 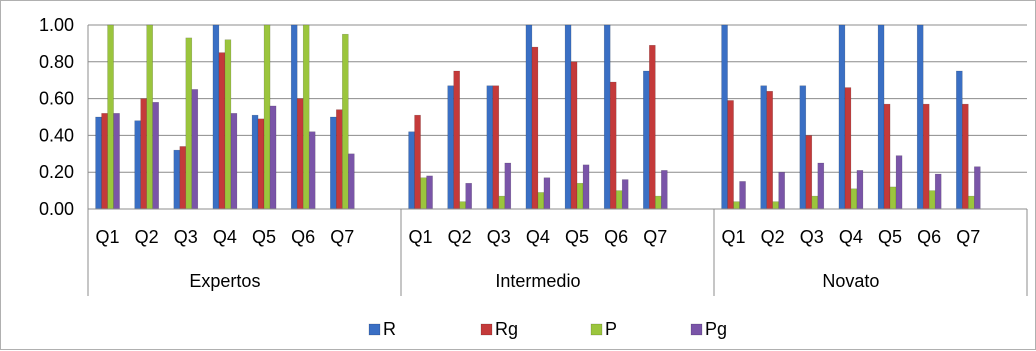 What do you see at coordinates (56, 99) in the screenshot?
I see `y-tick-label: 0.60` at bounding box center [56, 99].